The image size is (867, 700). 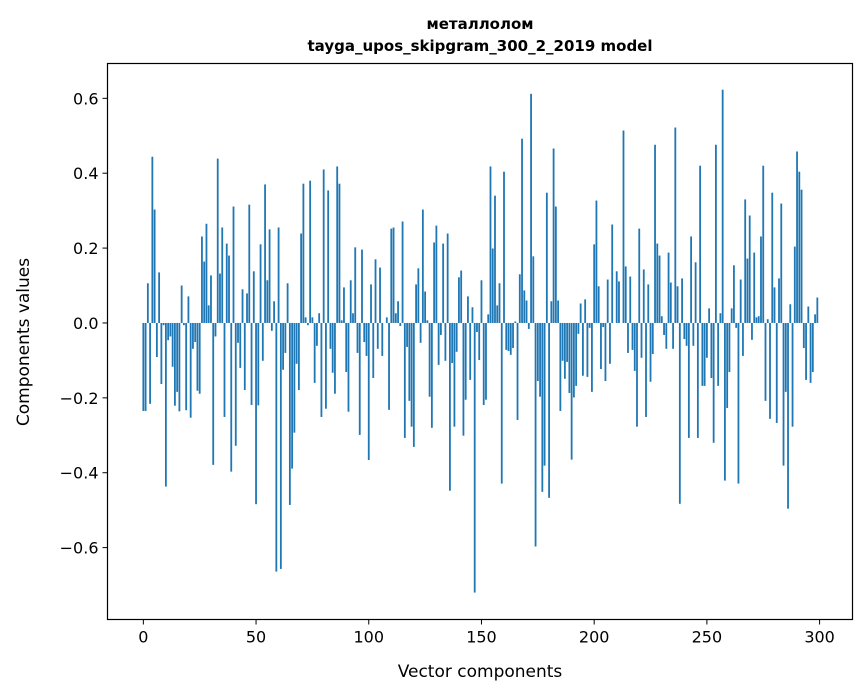 I want to click on x-tick-label: 300, so click(x=819, y=637).